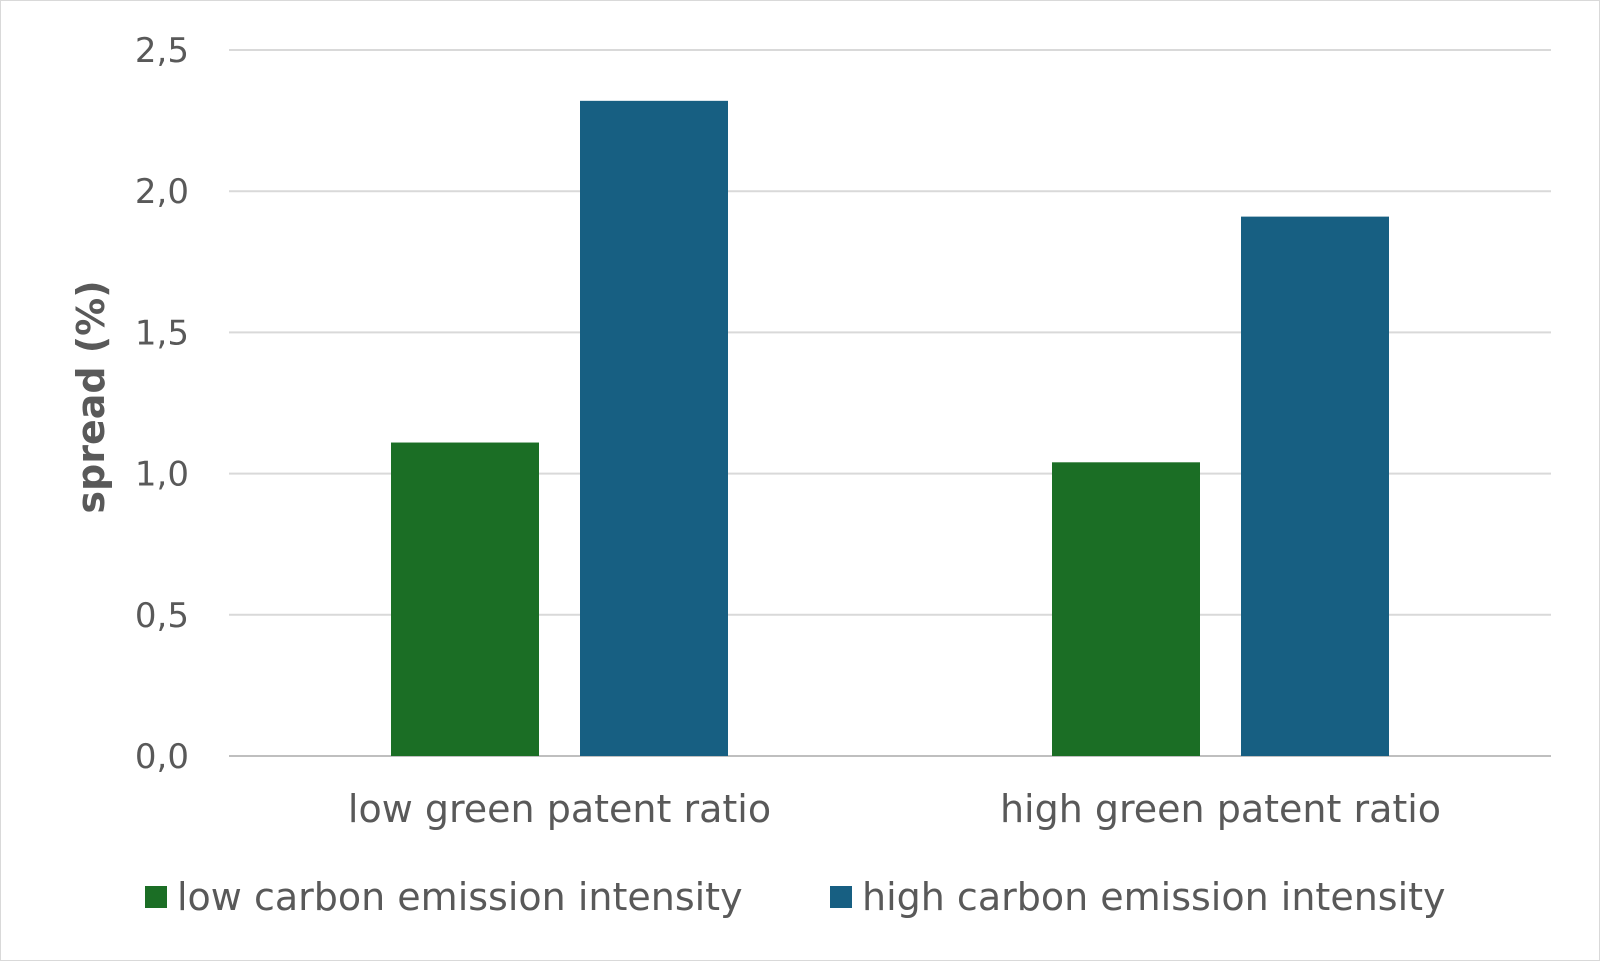 The height and width of the screenshot is (962, 1600). What do you see at coordinates (162, 757) in the screenshot?
I see `y-tick-label: 0,0` at bounding box center [162, 757].